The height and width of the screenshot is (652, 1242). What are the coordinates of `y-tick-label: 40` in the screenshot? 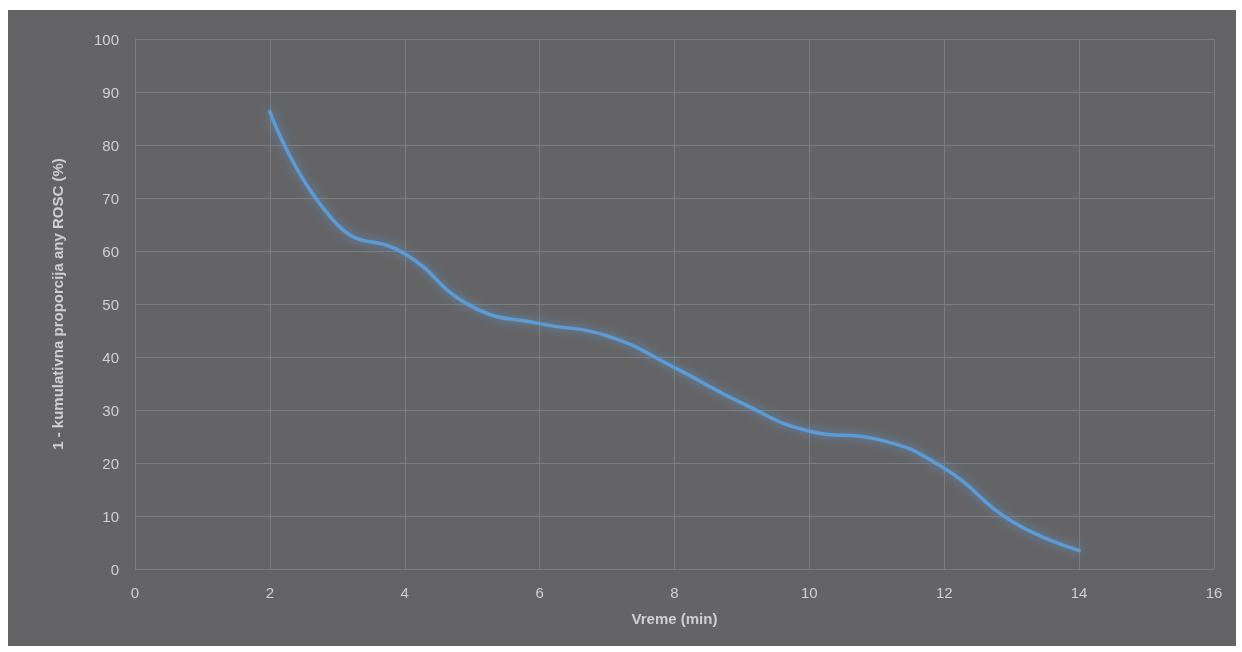 It's located at (110, 357).